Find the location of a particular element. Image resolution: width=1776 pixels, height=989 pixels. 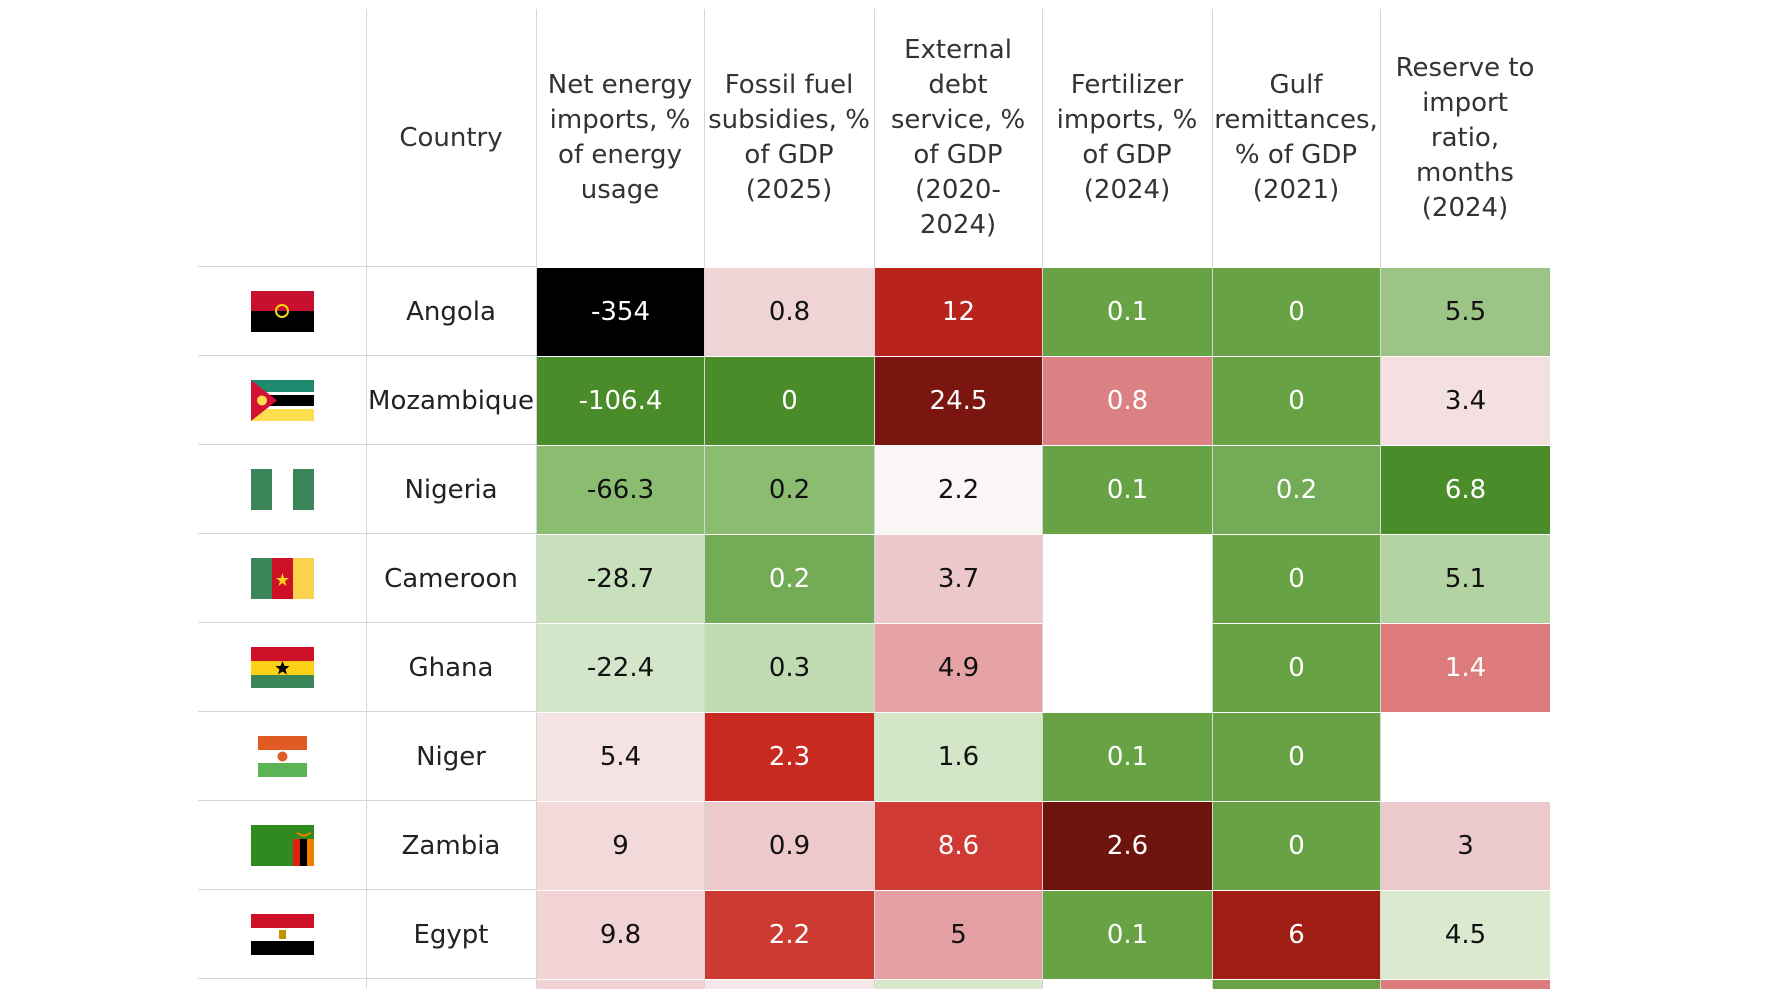

value-cell: 4.5 is located at coordinates (1465, 935).